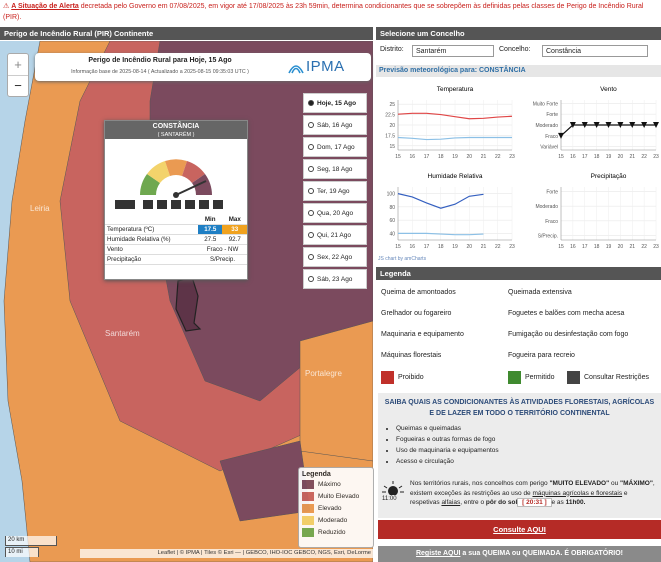  What do you see at coordinates (453, 51) in the screenshot?
I see `district-select: Santarém` at bounding box center [453, 51].